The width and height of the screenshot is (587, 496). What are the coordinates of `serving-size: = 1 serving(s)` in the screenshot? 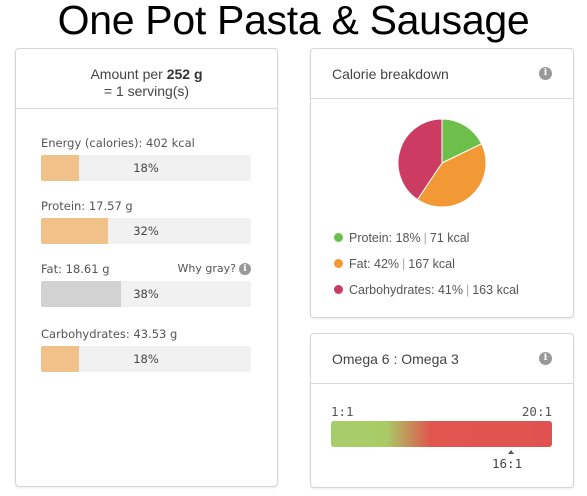 It's located at (146, 91).